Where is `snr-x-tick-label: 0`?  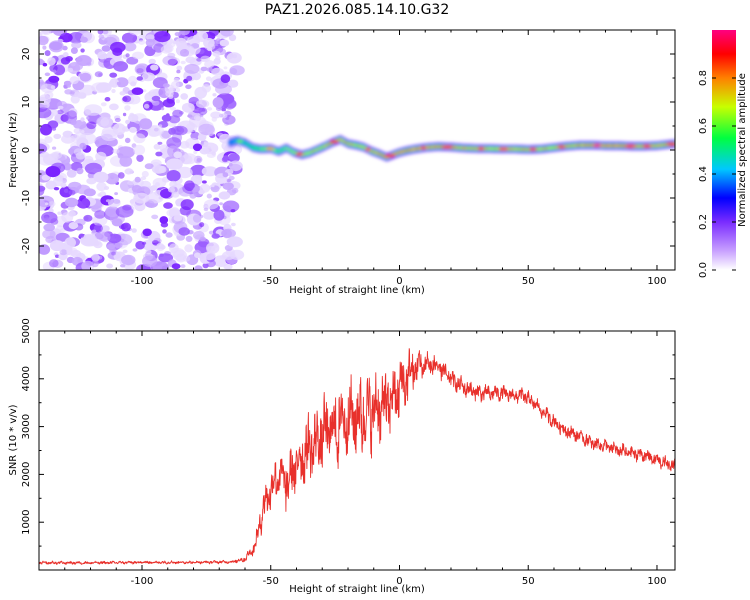
snr-x-tick-label: 0 is located at coordinates (399, 581).